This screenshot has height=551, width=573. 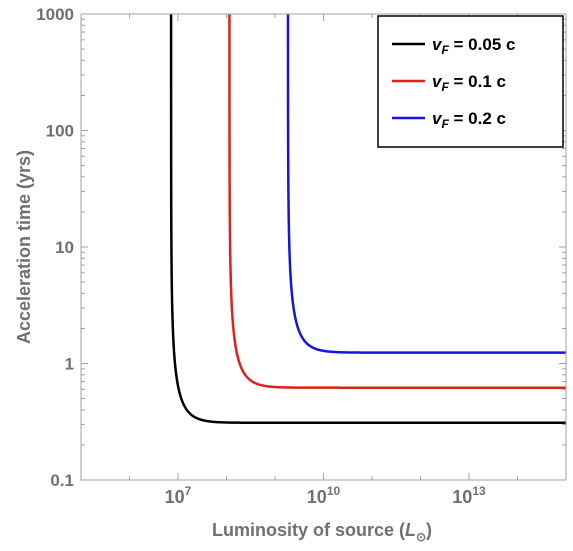 What do you see at coordinates (324, 495) in the screenshot?
I see `x-tick-label: 1010` at bounding box center [324, 495].